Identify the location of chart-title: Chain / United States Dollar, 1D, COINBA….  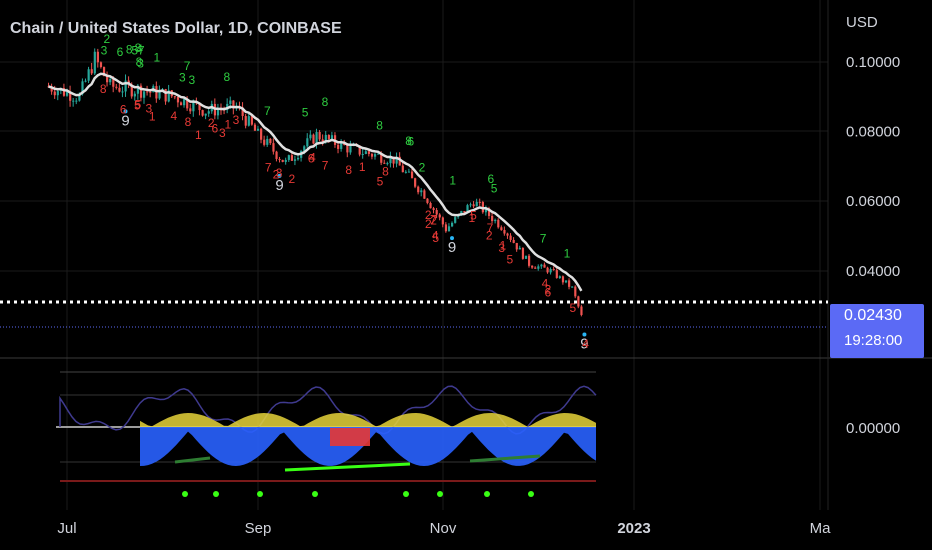
(176, 28).